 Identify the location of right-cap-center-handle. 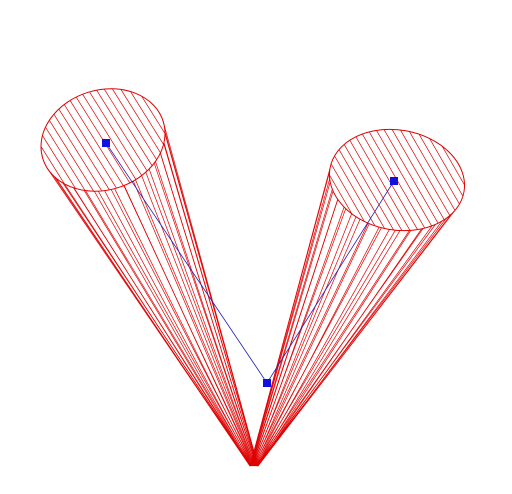
(394, 181).